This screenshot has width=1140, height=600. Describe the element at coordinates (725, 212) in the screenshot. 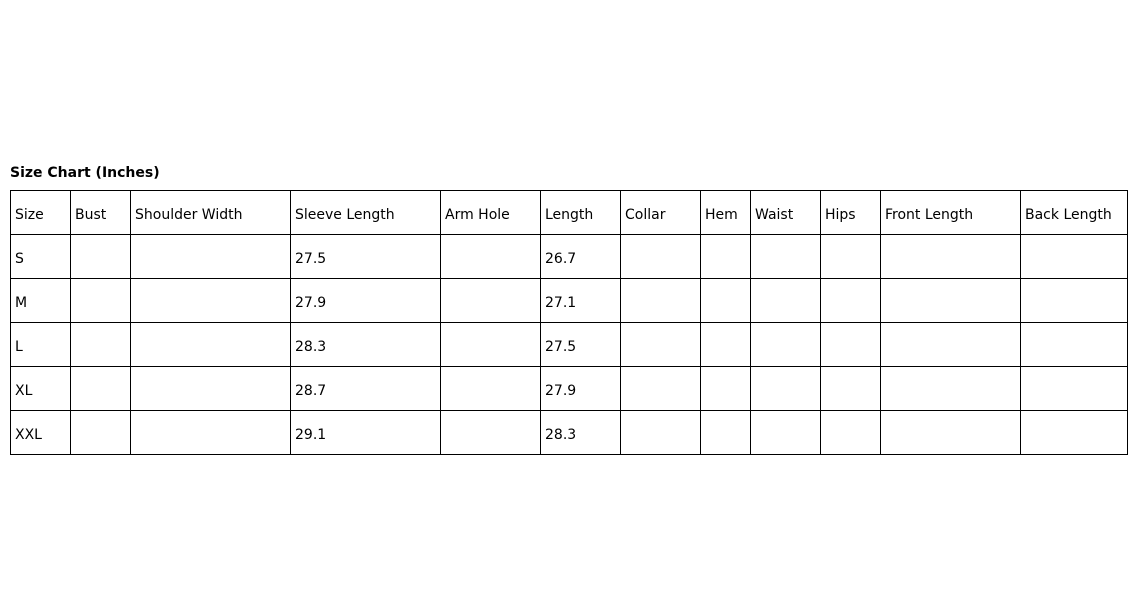

I see `column-header: Hem` at that location.